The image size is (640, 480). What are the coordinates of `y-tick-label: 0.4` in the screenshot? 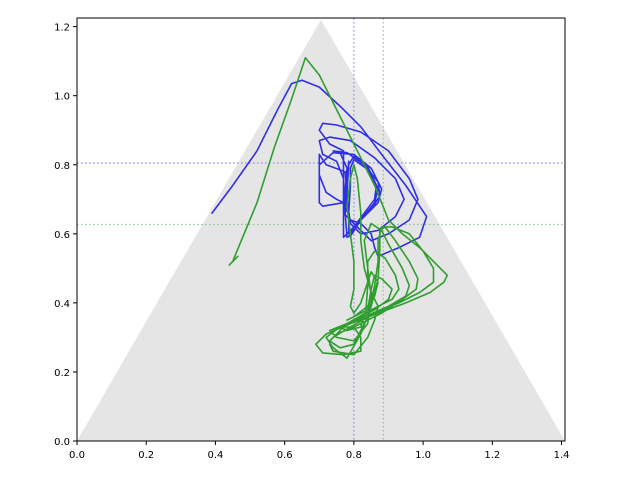 It's located at (62, 304).